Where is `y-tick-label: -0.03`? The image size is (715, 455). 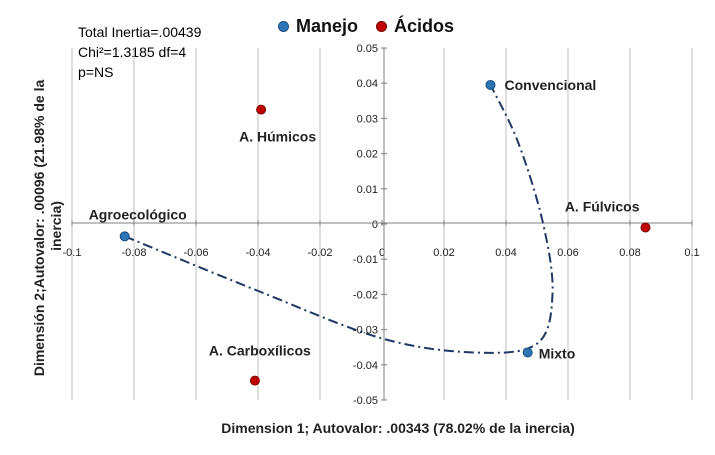
y-tick-label: -0.03 is located at coordinates (365, 331).